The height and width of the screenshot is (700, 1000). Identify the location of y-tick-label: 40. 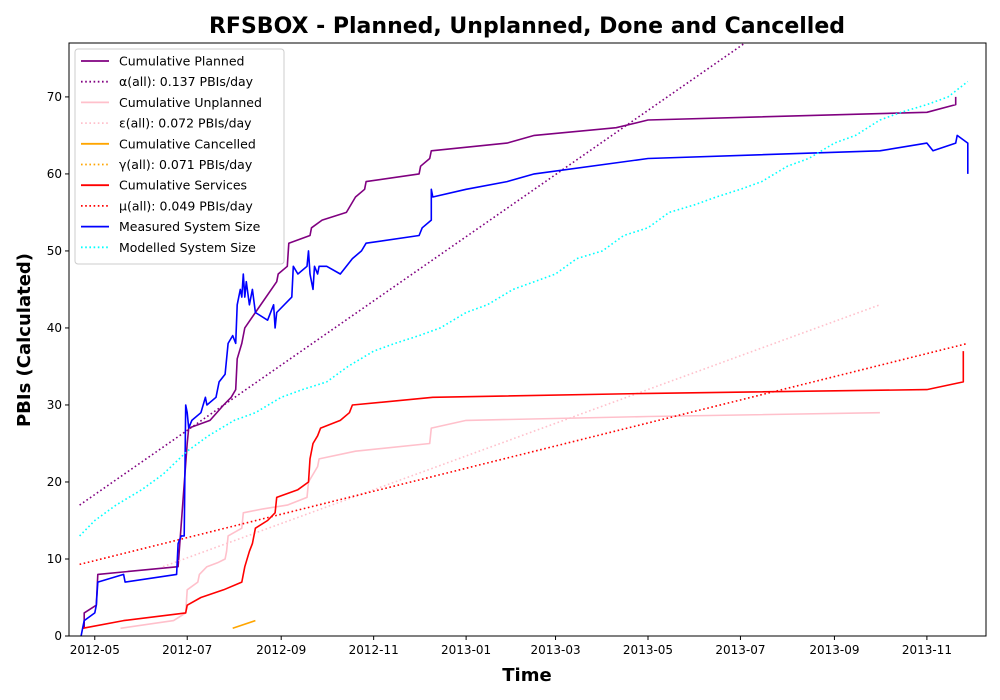
(54, 328).